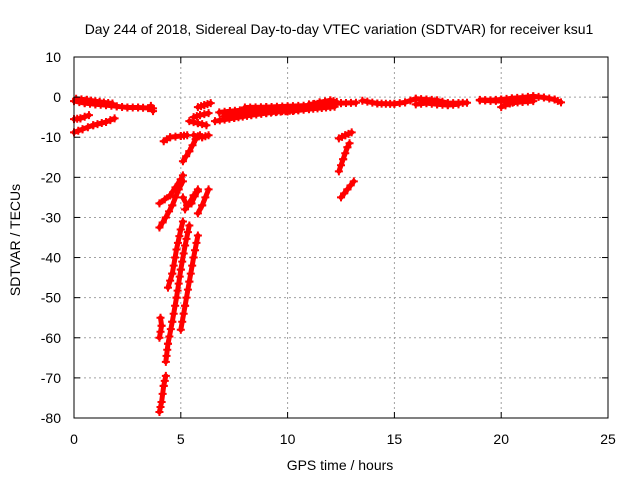 This screenshot has height=480, width=640. What do you see at coordinates (51, 258) in the screenshot?
I see `y-tick-label: -40` at bounding box center [51, 258].